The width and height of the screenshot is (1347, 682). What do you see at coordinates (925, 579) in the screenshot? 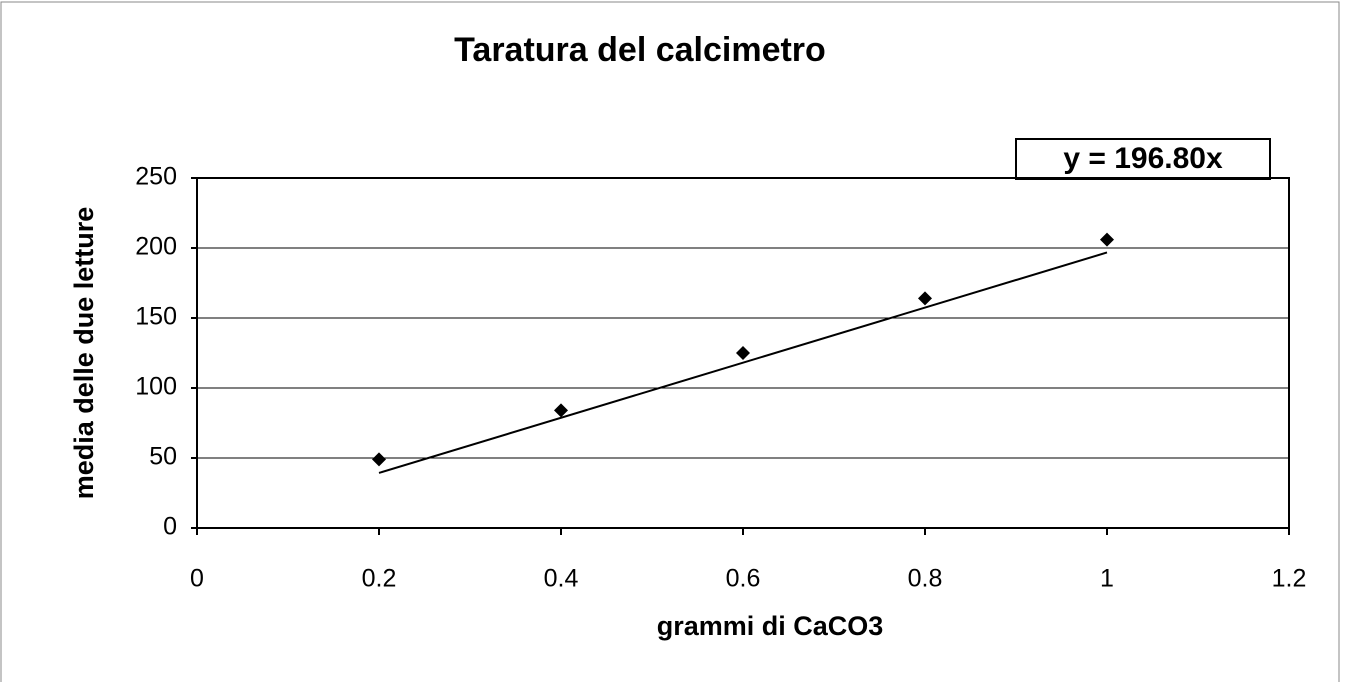
I see `x-tick-label: 0.8` at bounding box center [925, 579].